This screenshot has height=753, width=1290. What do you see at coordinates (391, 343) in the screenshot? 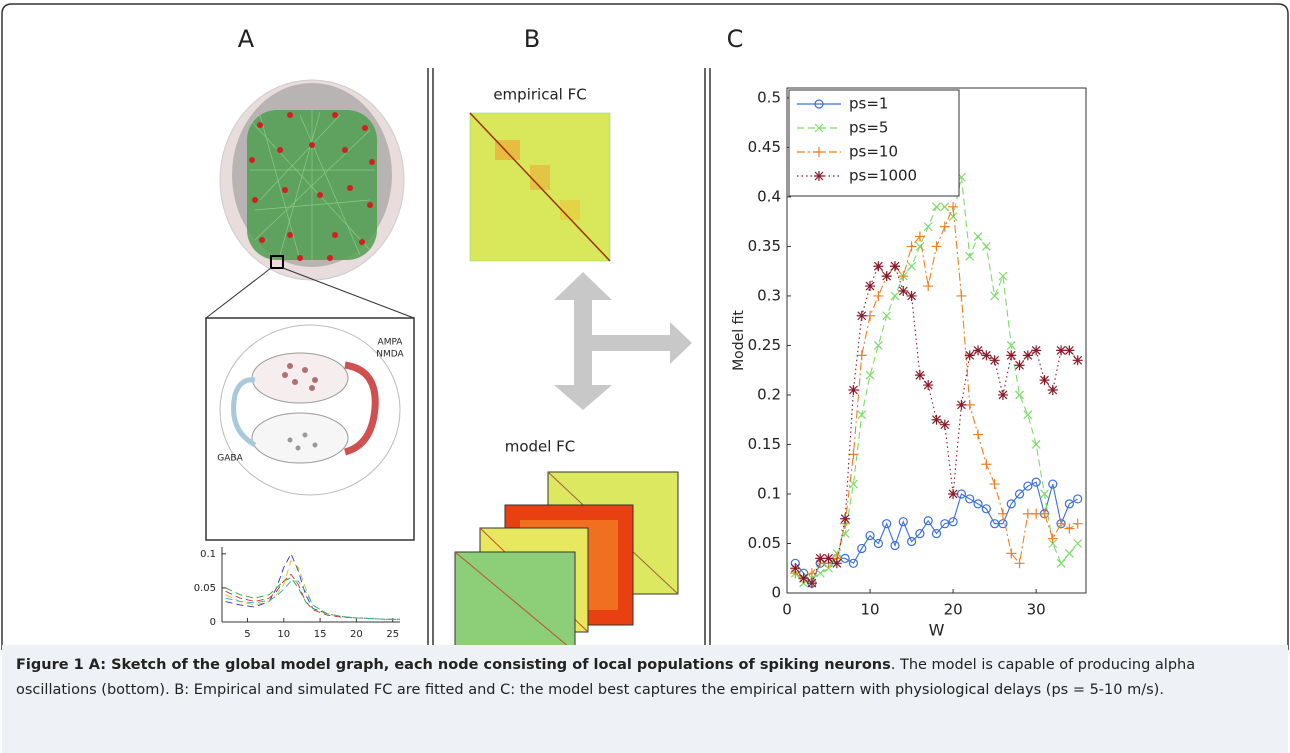
I see `synapse-label: AMPA` at bounding box center [391, 343].